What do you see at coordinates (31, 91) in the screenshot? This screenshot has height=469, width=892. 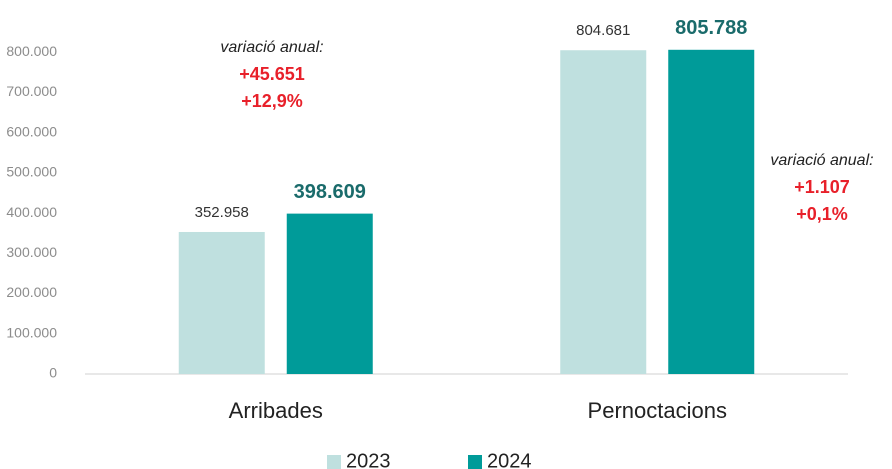 I see `y-tick-label: 700.000` at bounding box center [31, 91].